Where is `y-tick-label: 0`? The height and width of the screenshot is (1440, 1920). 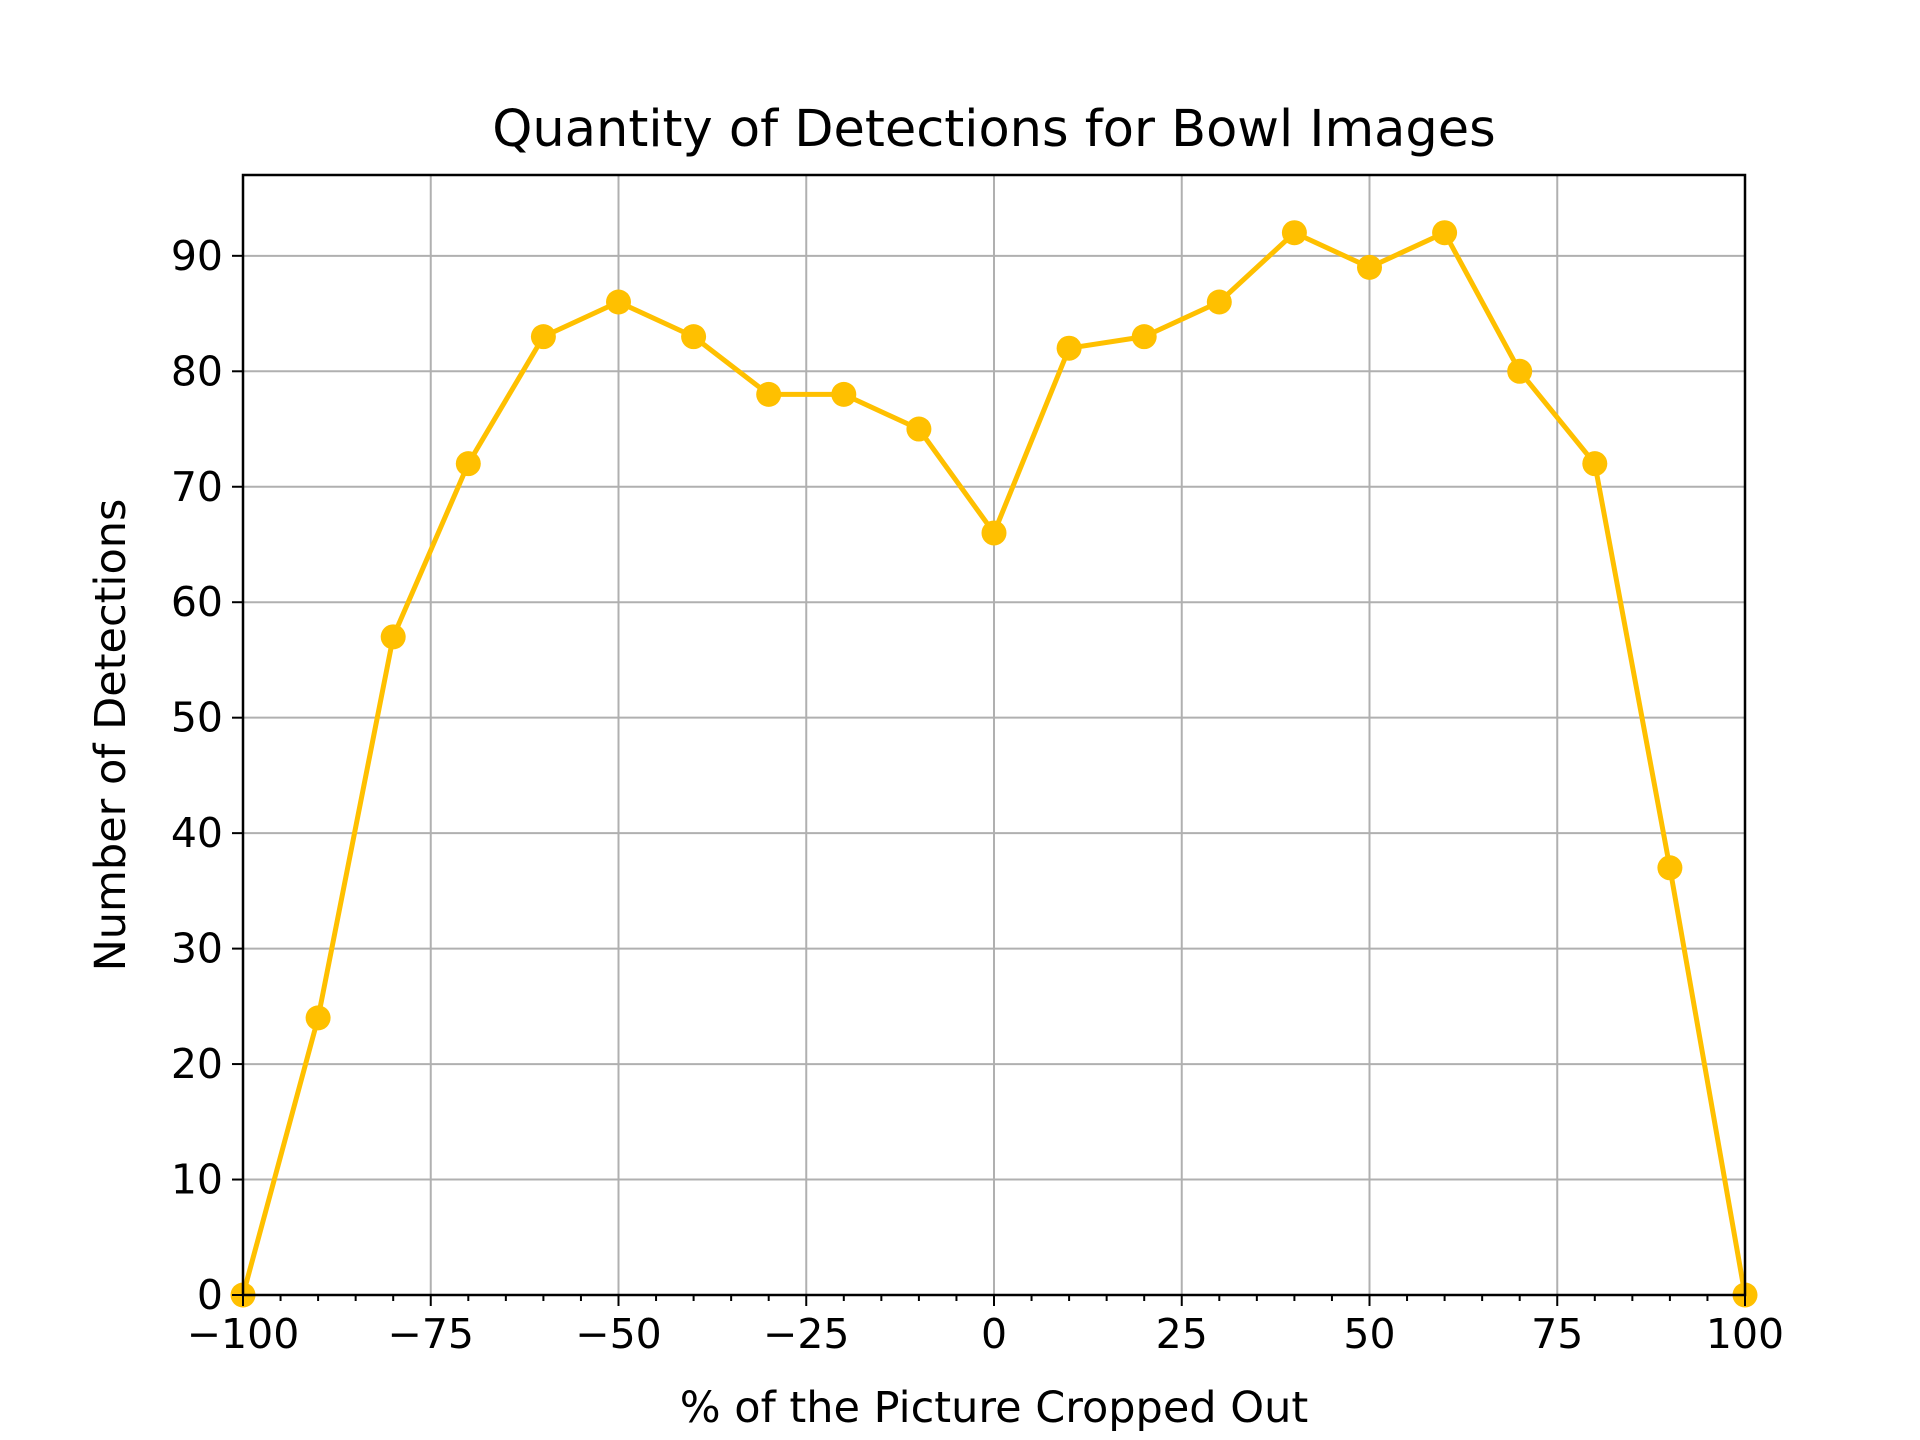
y-tick-label: 0 is located at coordinates (210, 1295).